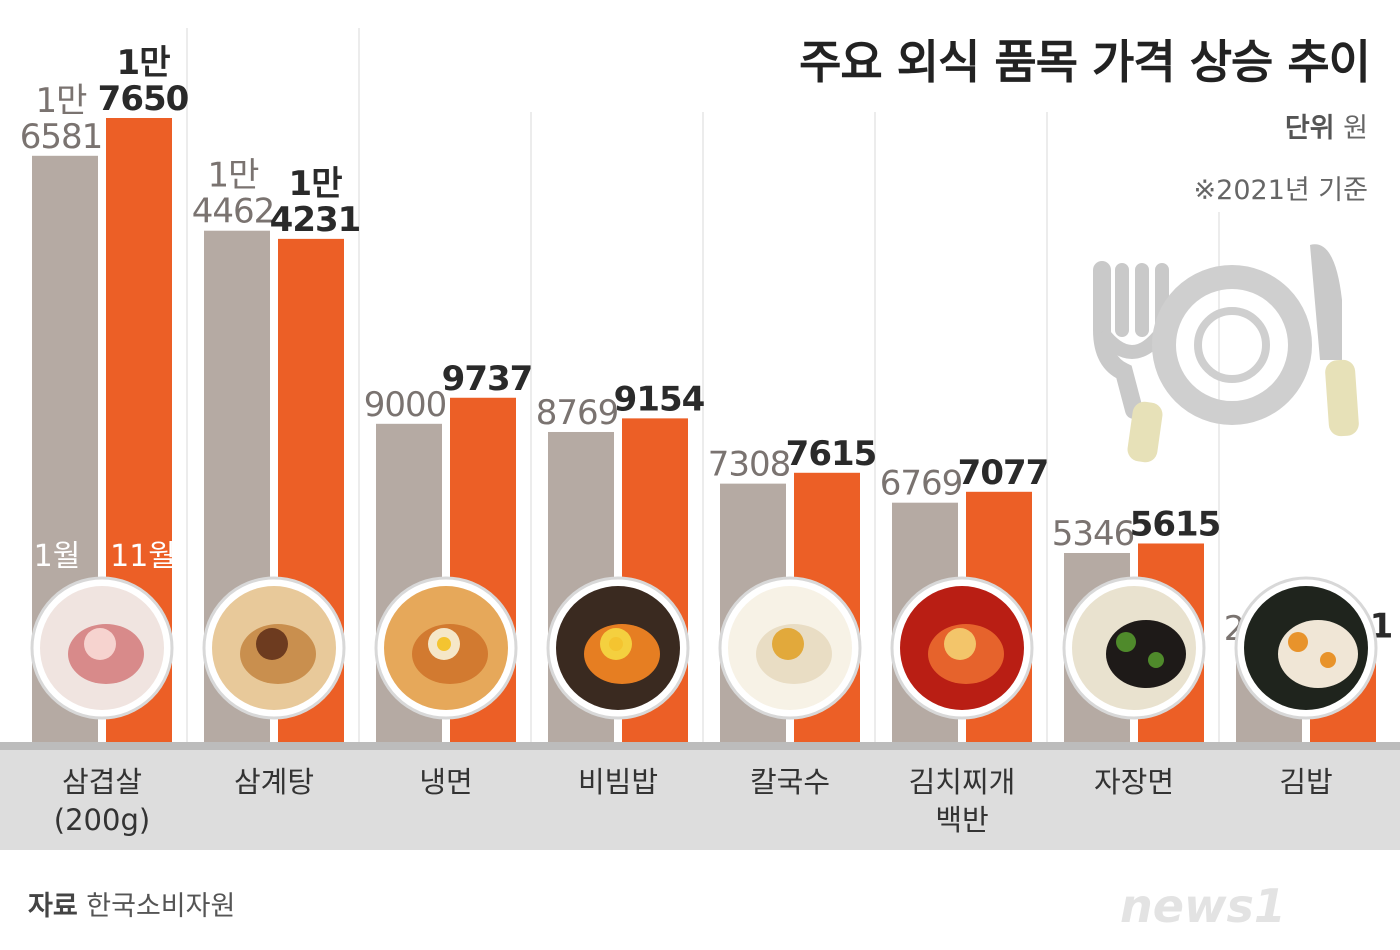 This screenshot has width=1400, height=950. What do you see at coordinates (405, 405) in the screenshot?
I see `value-label: 9000` at bounding box center [405, 405].